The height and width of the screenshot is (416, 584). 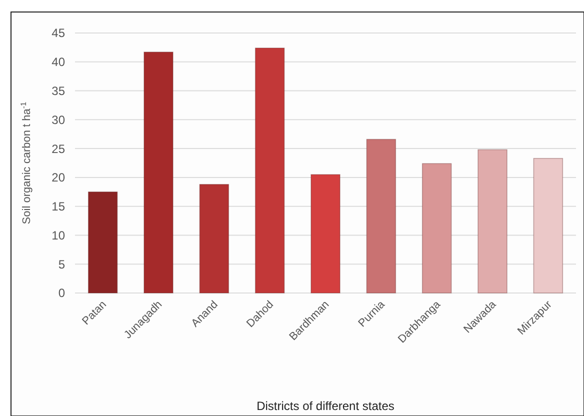 What do you see at coordinates (59, 235) in the screenshot?
I see `y-tick-label: 10` at bounding box center [59, 235].